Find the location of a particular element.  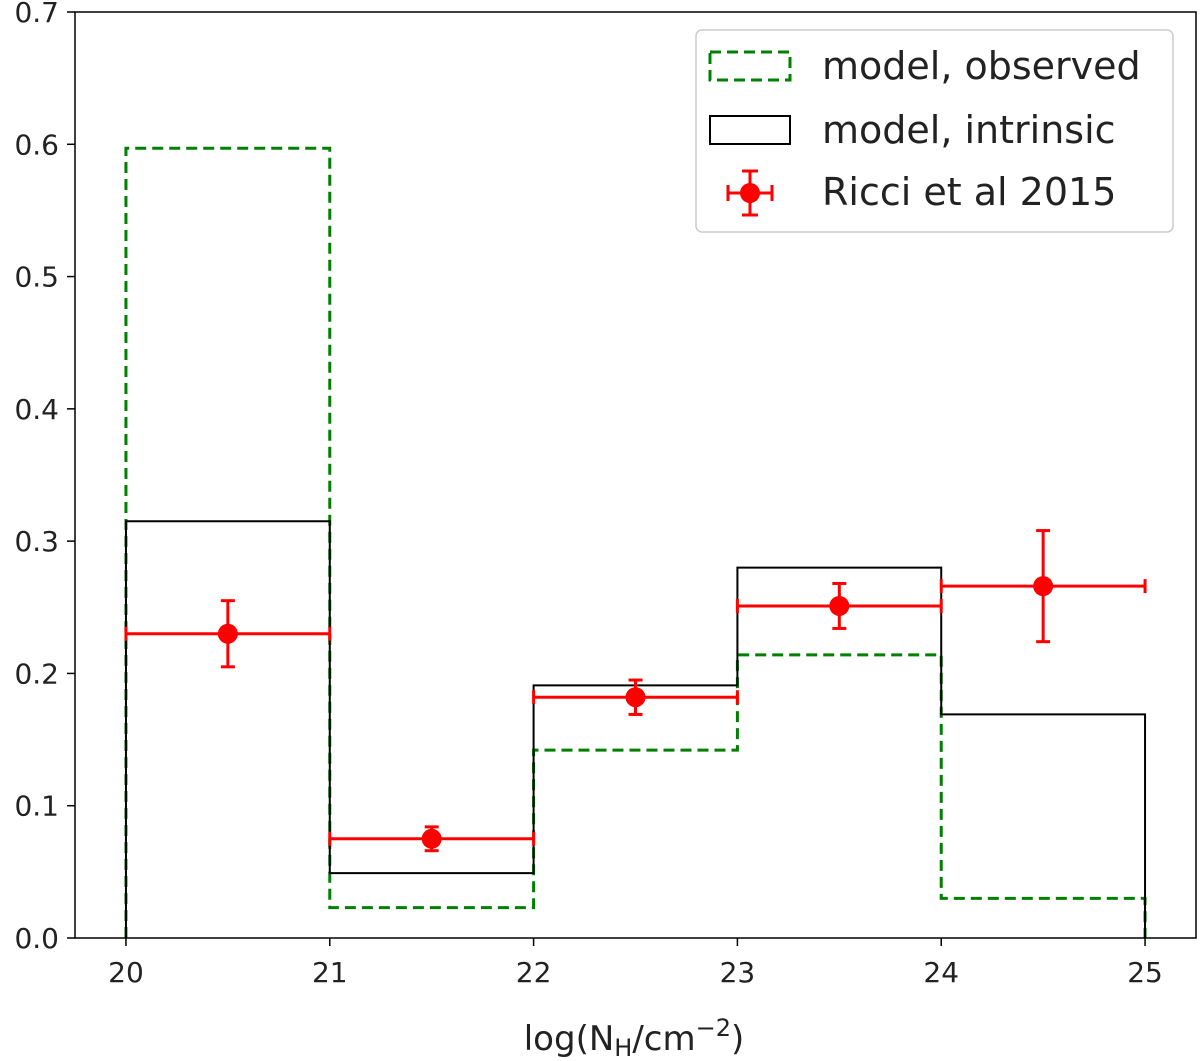

y-tick-label-0.4: 0.4 is located at coordinates (36, 409).